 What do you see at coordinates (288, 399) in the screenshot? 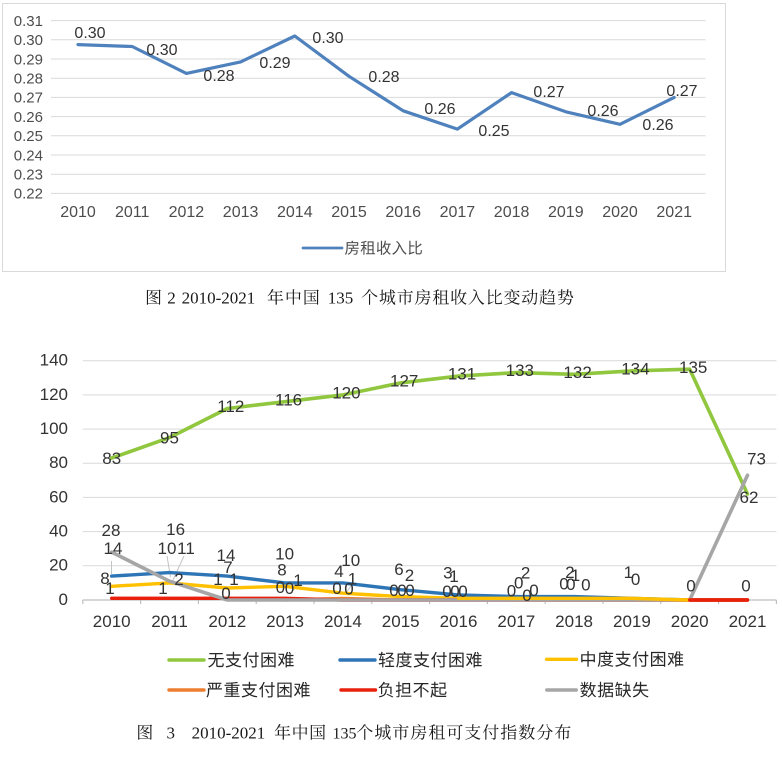
I see `svg-text: 116` at bounding box center [288, 399].